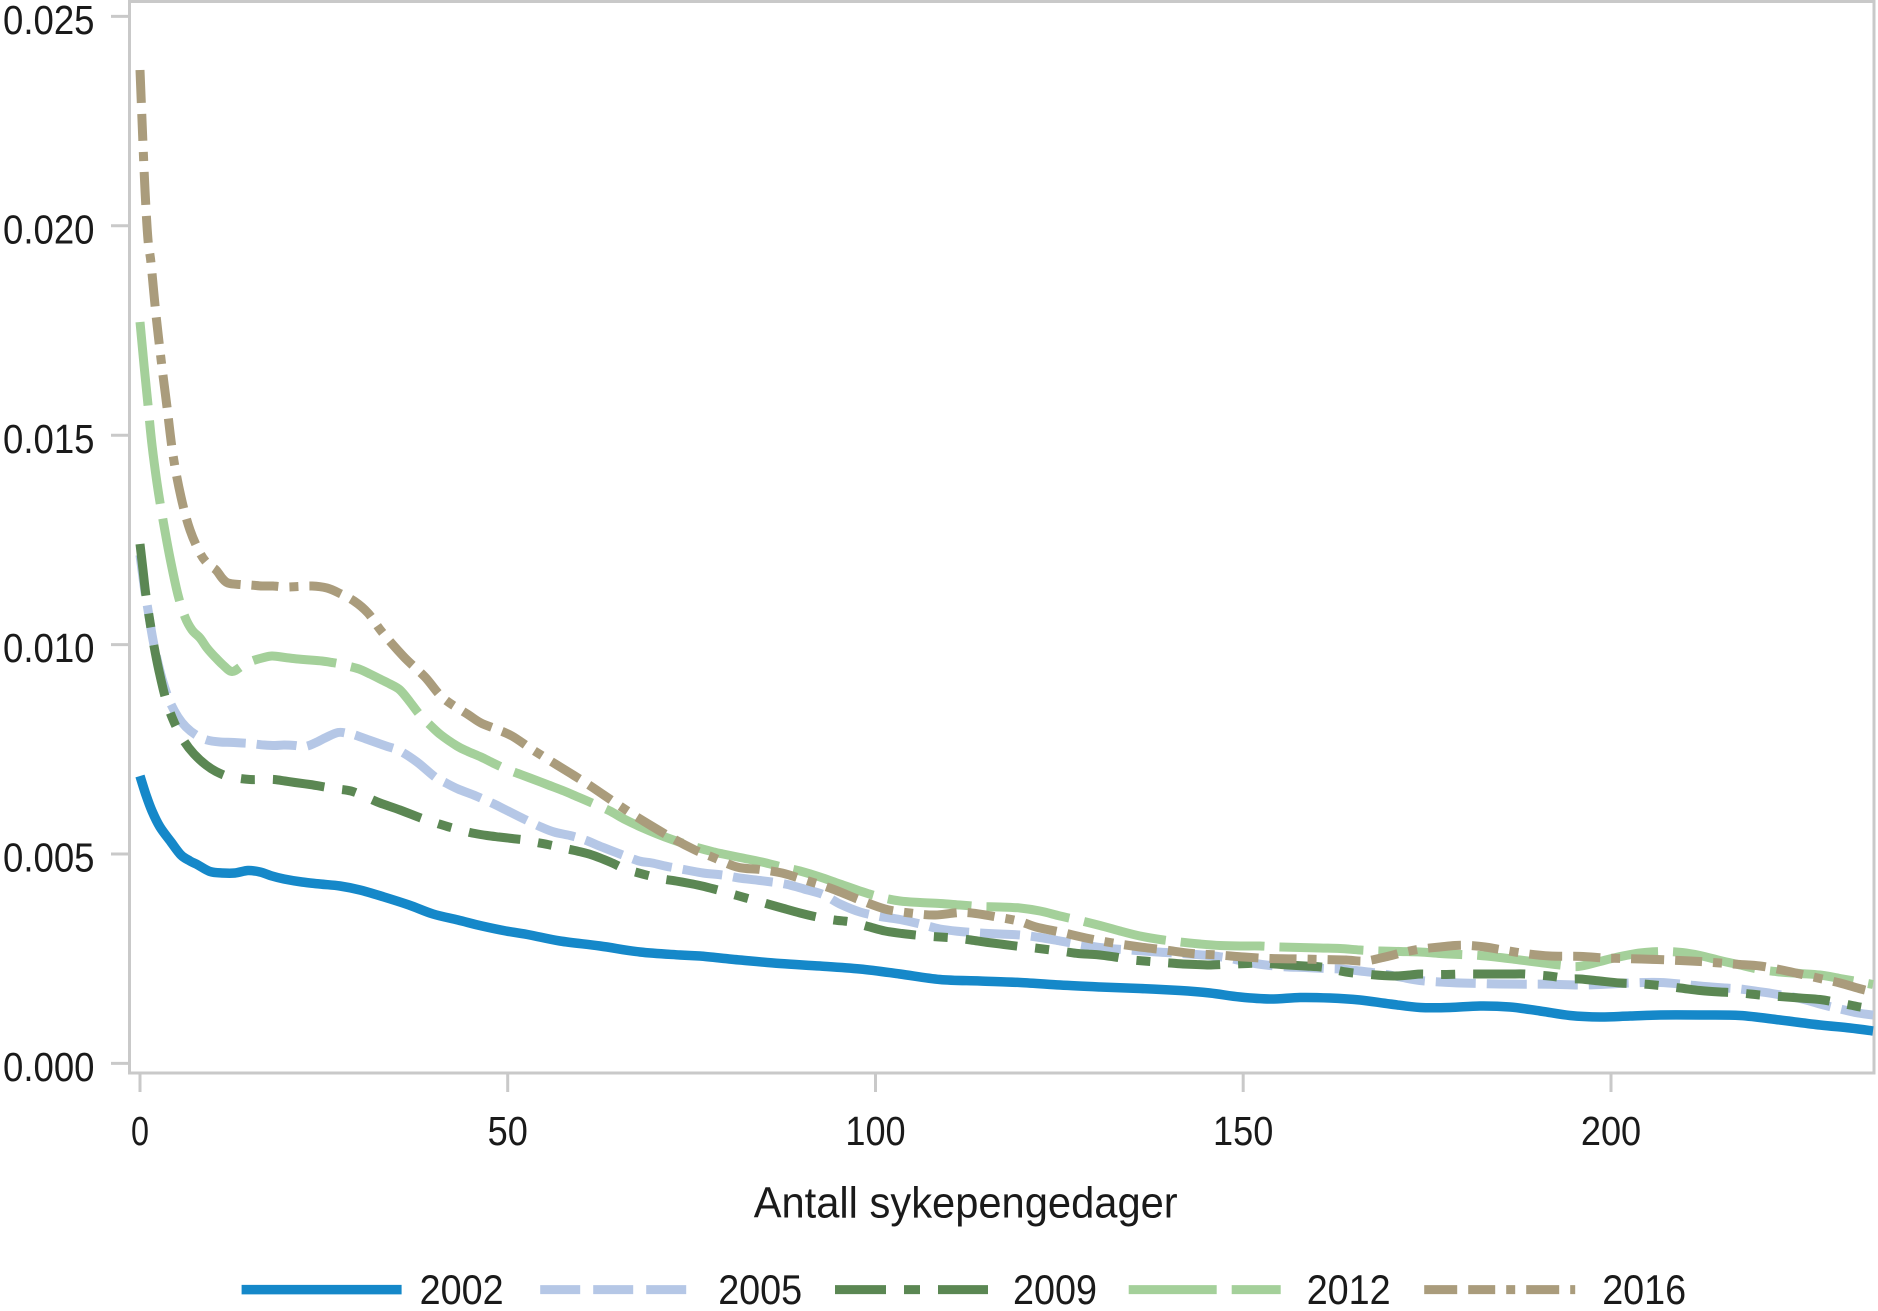 This screenshot has width=1878, height=1311. Describe the element at coordinates (49, 1067) in the screenshot. I see `svg-text: 0.000` at that location.